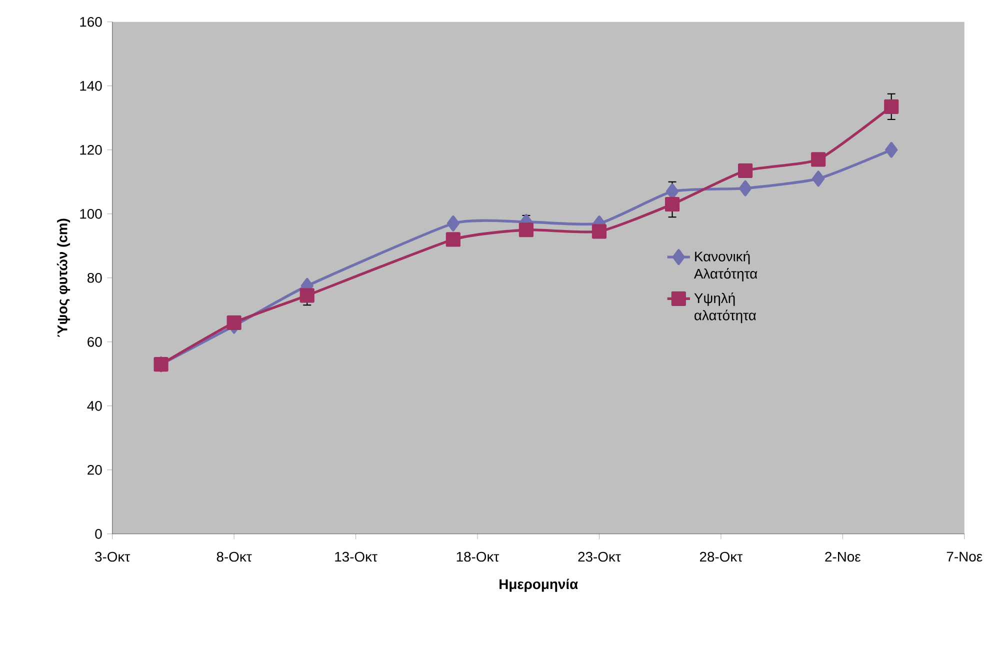 The image size is (987, 645). What do you see at coordinates (94, 277) in the screenshot?
I see `y-tick-label: 80` at bounding box center [94, 277].